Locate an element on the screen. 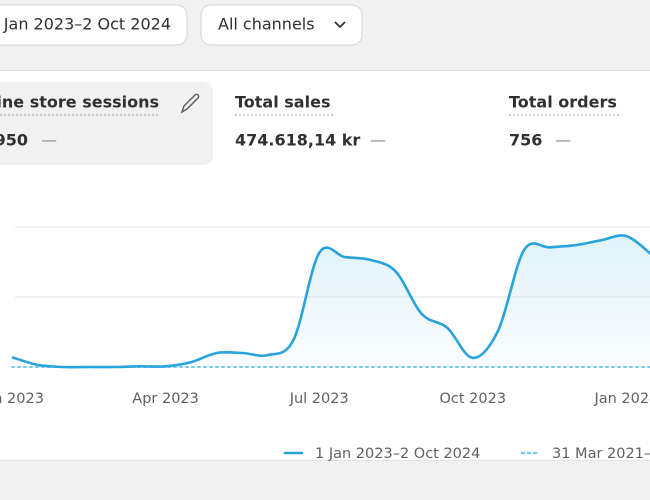  channels-text: All channels is located at coordinates (266, 24).